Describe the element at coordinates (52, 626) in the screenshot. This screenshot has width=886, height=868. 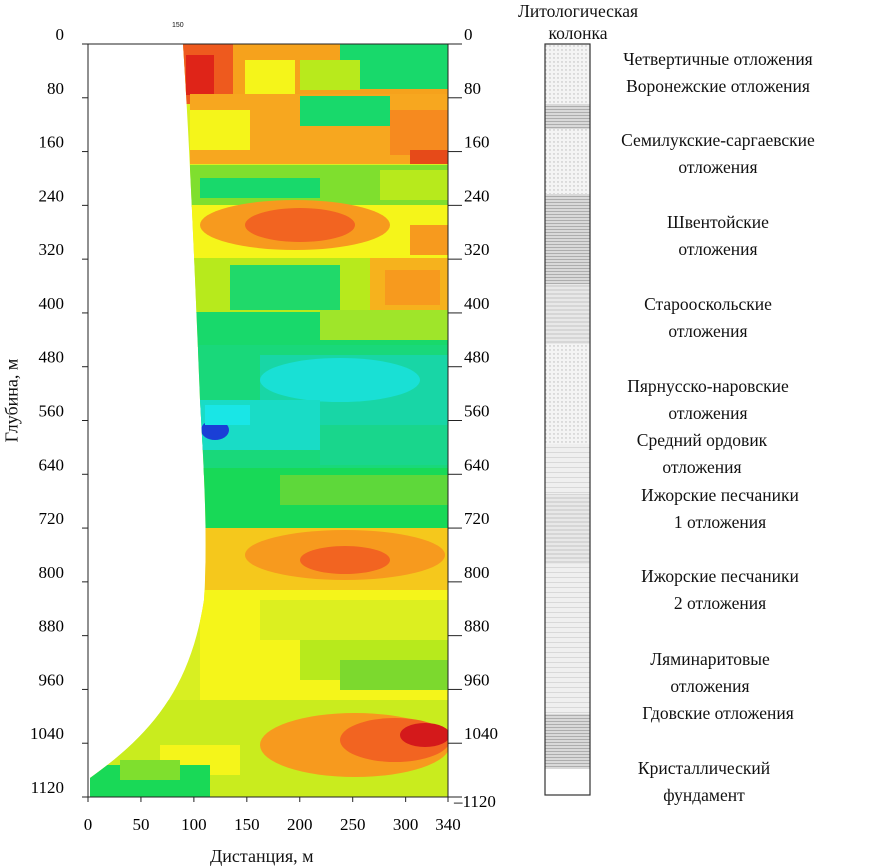
I see `y-tick-left-label: 880` at that location.